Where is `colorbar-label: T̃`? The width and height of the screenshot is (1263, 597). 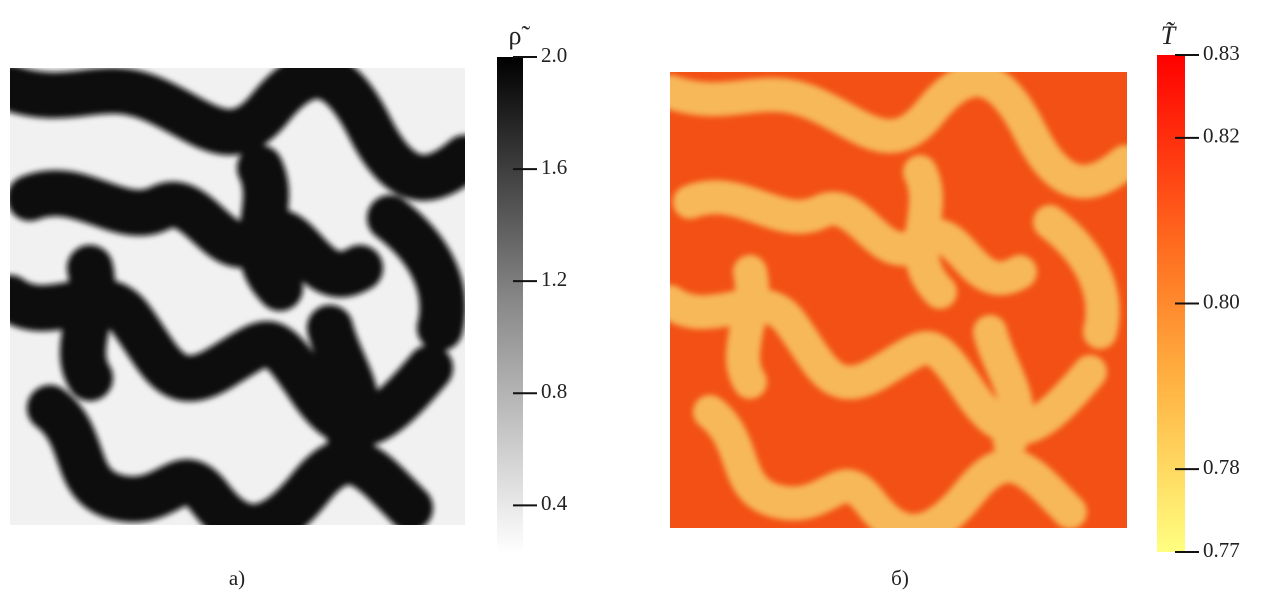
colorbar-label: T̃ is located at coordinates (1169, 35).